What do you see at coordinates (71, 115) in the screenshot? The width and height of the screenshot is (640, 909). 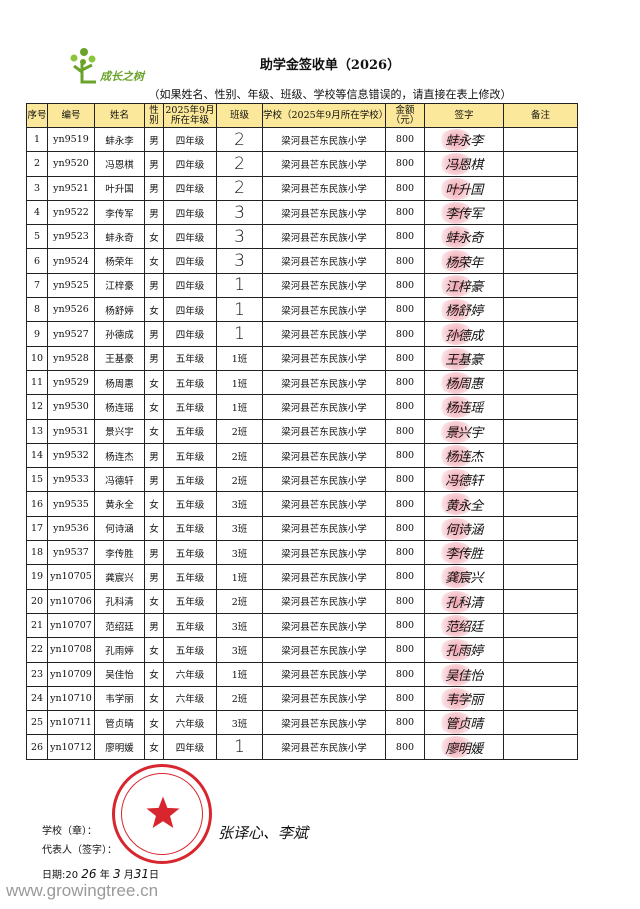 I see `header-col-id: 编号` at bounding box center [71, 115].